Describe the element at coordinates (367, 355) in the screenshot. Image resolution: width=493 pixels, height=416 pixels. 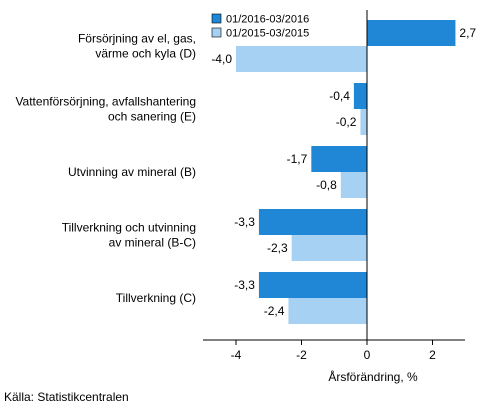
I see `x-tick-label: 0` at that location.